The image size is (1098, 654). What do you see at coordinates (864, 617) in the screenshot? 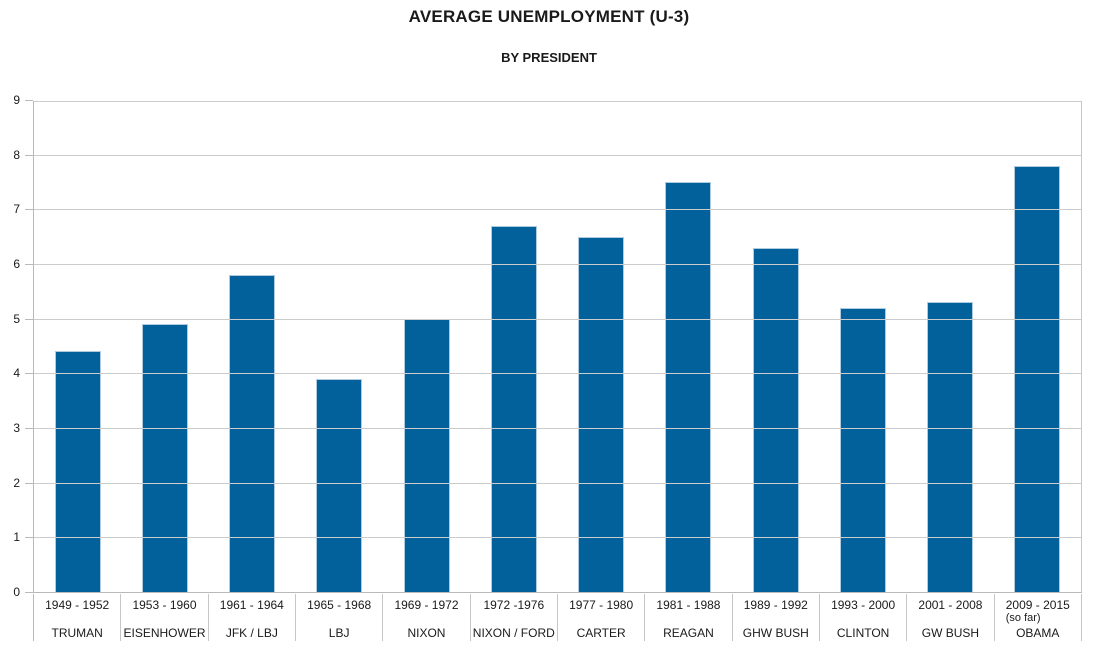
I see `x-category-cell-10: 1993 - 2000 CLINTON` at bounding box center [864, 617].